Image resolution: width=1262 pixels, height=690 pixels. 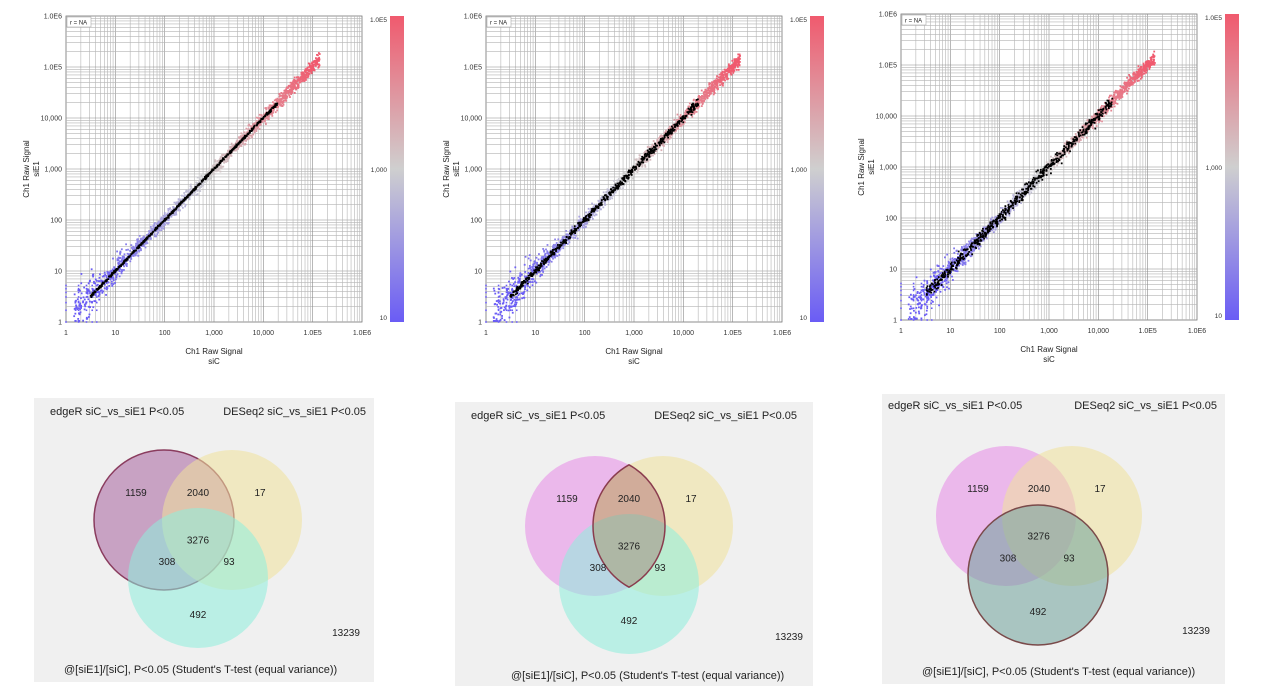 What do you see at coordinates (913, 22) in the screenshot?
I see `correlation-label: r = NA` at bounding box center [913, 22].